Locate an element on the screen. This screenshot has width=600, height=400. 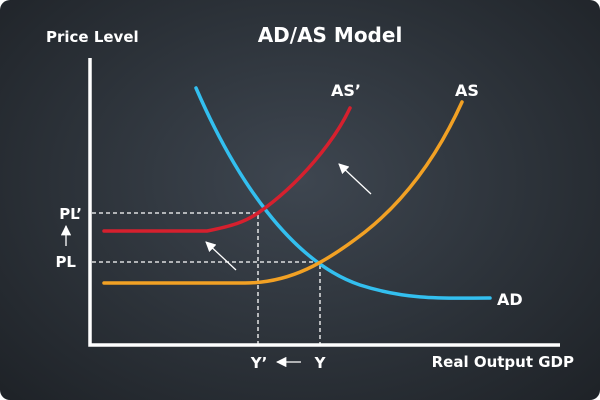
y-axis-label: Price Level is located at coordinates (92, 37).